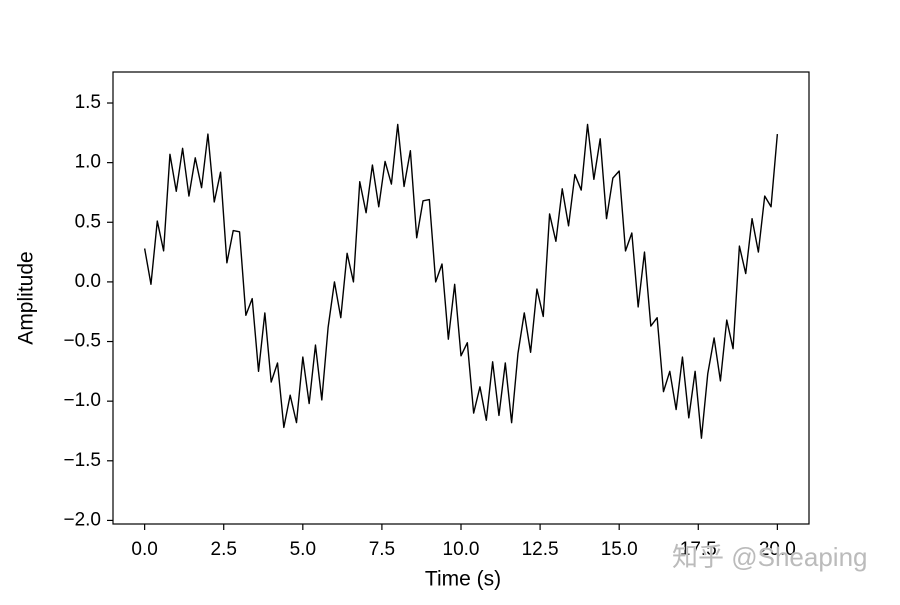  I want to click on x-tick-label: 0.0, so click(144, 549).